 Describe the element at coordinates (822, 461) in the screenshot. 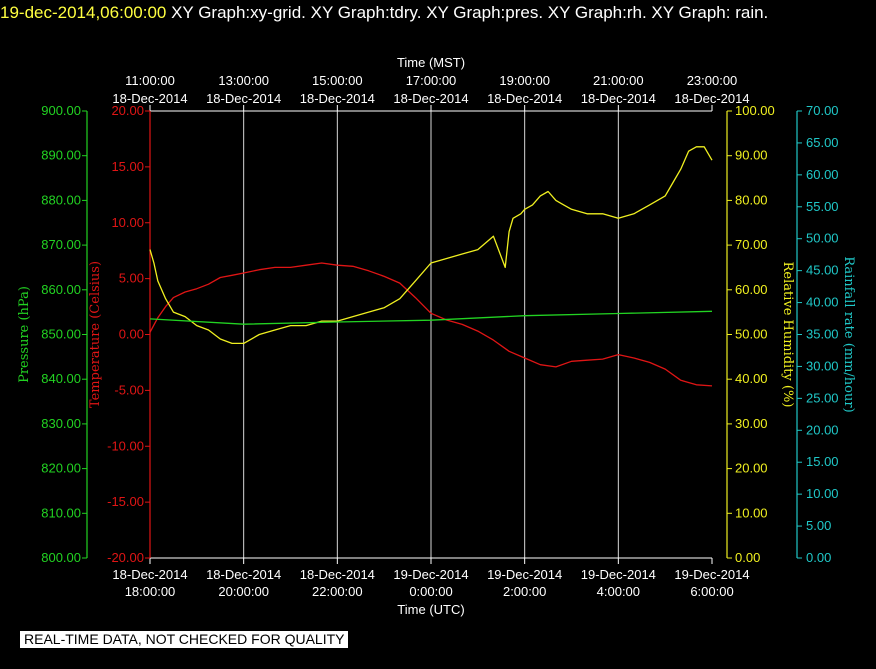

I see `rain-tick-label: 15.00` at that location.